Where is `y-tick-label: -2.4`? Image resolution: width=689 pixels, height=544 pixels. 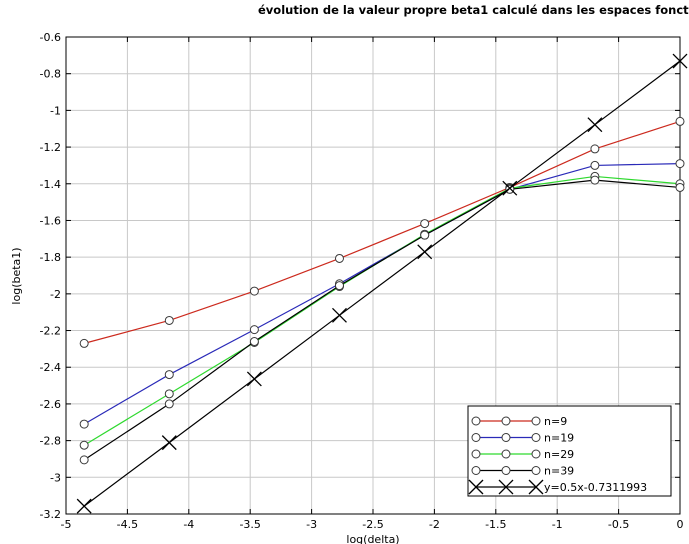 y-tick-label: -2.4 is located at coordinates (50, 367).